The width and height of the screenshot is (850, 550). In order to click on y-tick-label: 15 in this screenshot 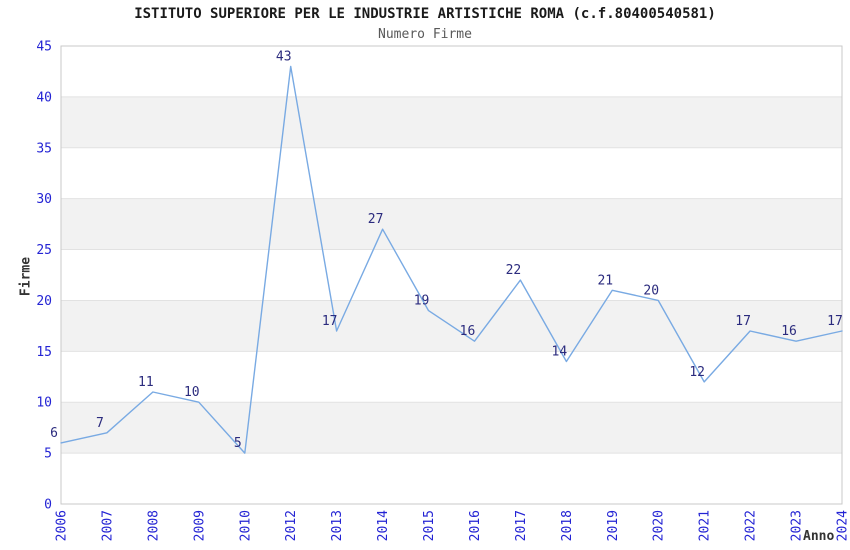, I will do `click(44, 352)`.